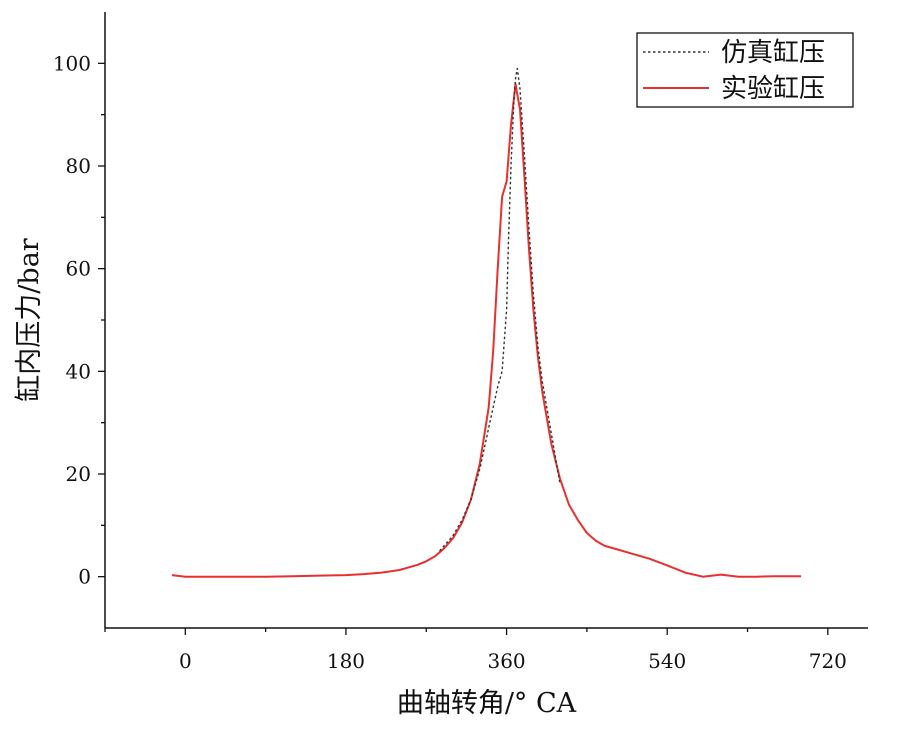 The height and width of the screenshot is (733, 898). I want to click on legend: 仿真缸压 实验缸压, so click(745, 70).